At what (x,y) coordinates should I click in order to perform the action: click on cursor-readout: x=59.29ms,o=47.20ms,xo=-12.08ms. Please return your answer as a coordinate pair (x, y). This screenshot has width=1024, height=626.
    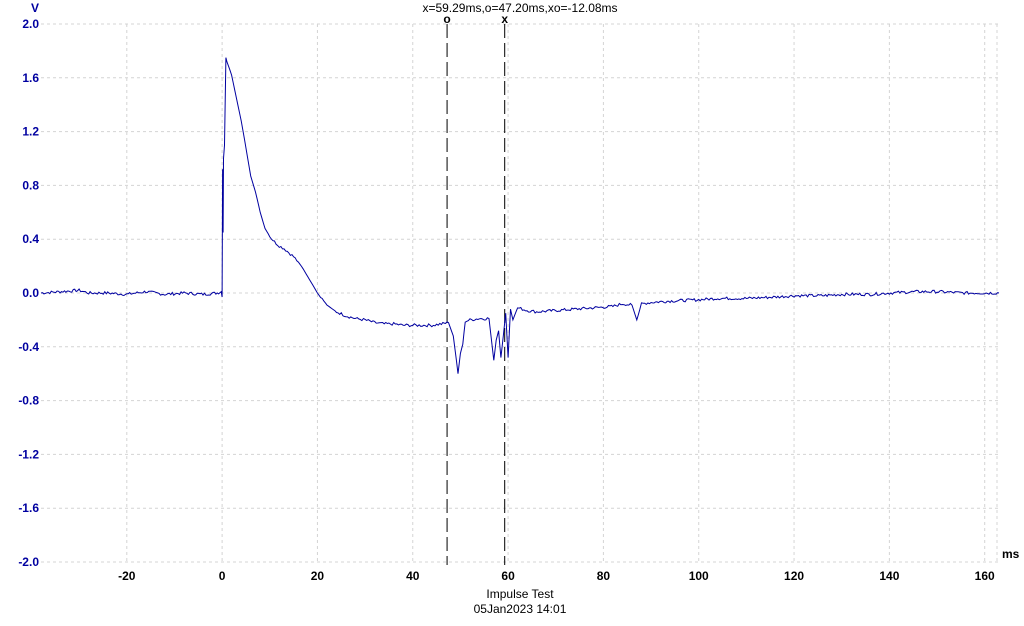
    Looking at the image, I should click on (519, 8).